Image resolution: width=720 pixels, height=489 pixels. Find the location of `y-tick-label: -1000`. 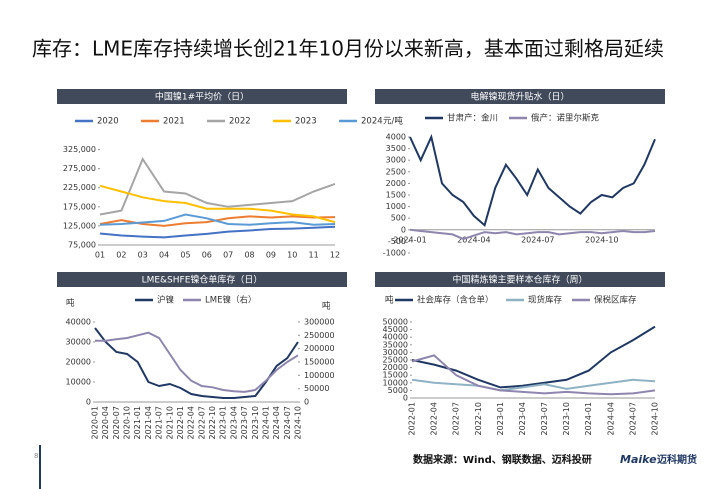

y-tick-label: -1000 is located at coordinates (394, 253).